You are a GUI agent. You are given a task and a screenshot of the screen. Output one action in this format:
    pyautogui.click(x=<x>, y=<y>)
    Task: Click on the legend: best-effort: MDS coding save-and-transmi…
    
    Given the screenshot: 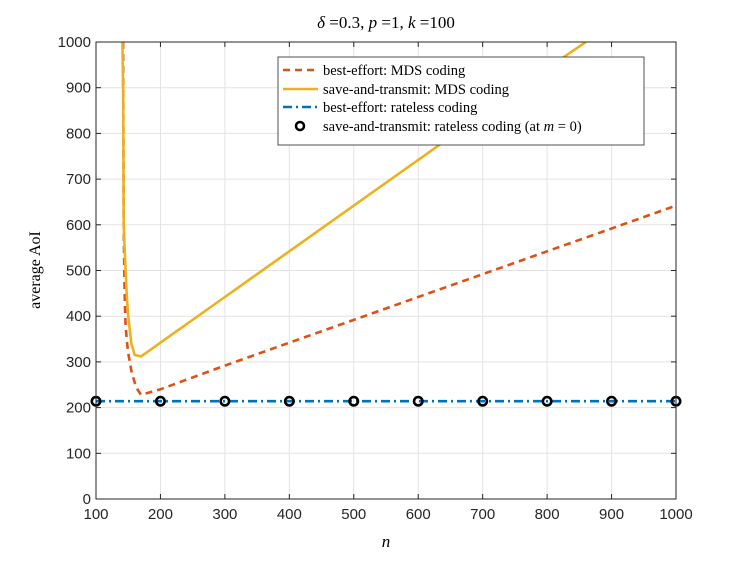 What is the action you would take?
    pyautogui.click(x=461, y=101)
    